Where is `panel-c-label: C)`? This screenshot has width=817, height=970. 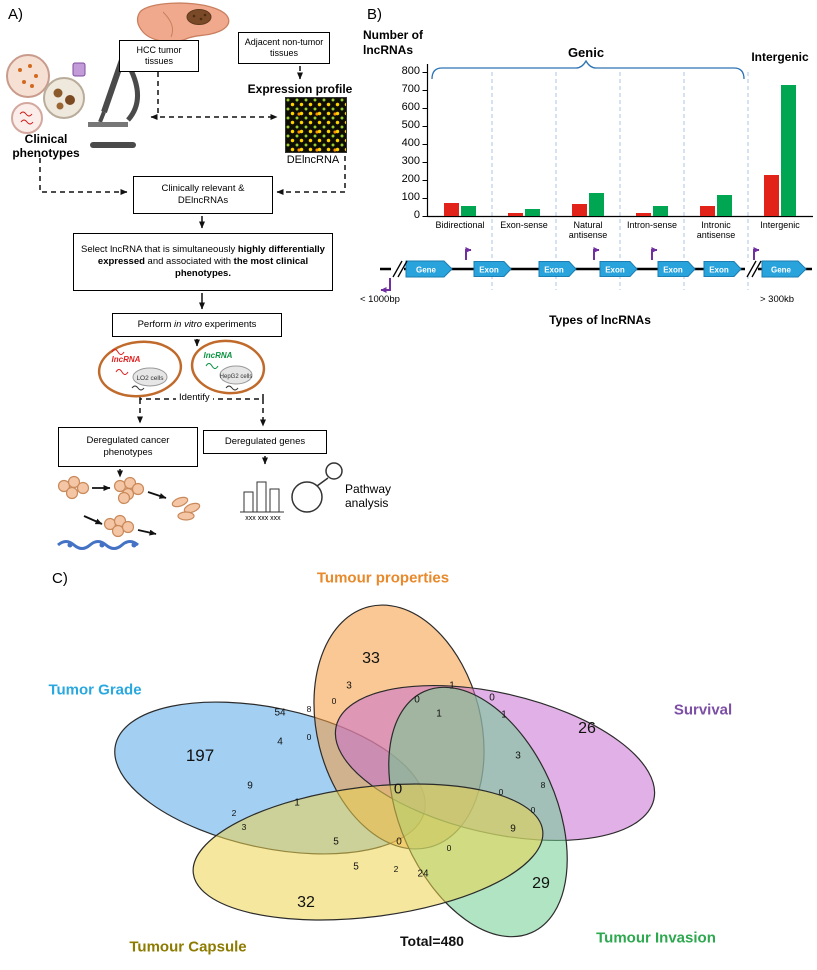
panel-c-label: C) is located at coordinates (60, 578).